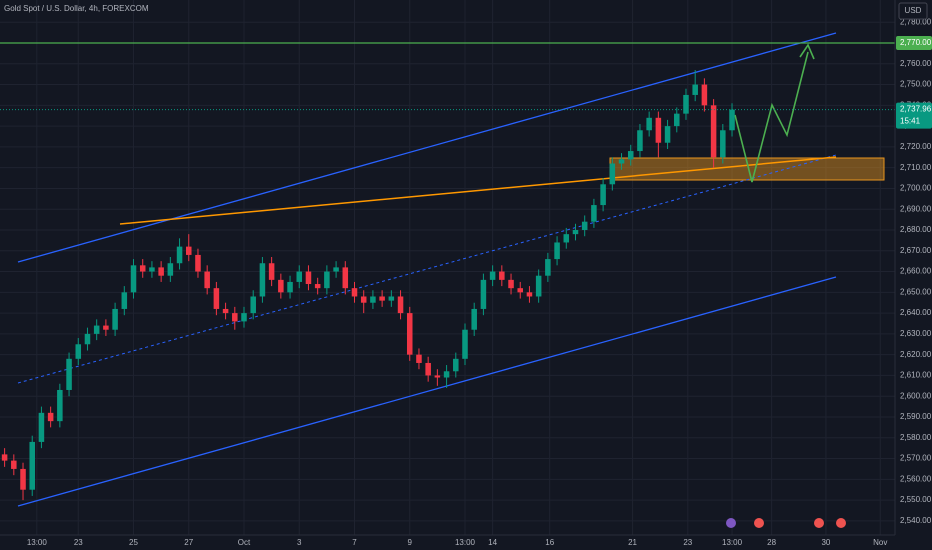 The width and height of the screenshot is (932, 550). What do you see at coordinates (916, 84) in the screenshot?
I see `y-tick-label: 2,750.00` at bounding box center [916, 84].